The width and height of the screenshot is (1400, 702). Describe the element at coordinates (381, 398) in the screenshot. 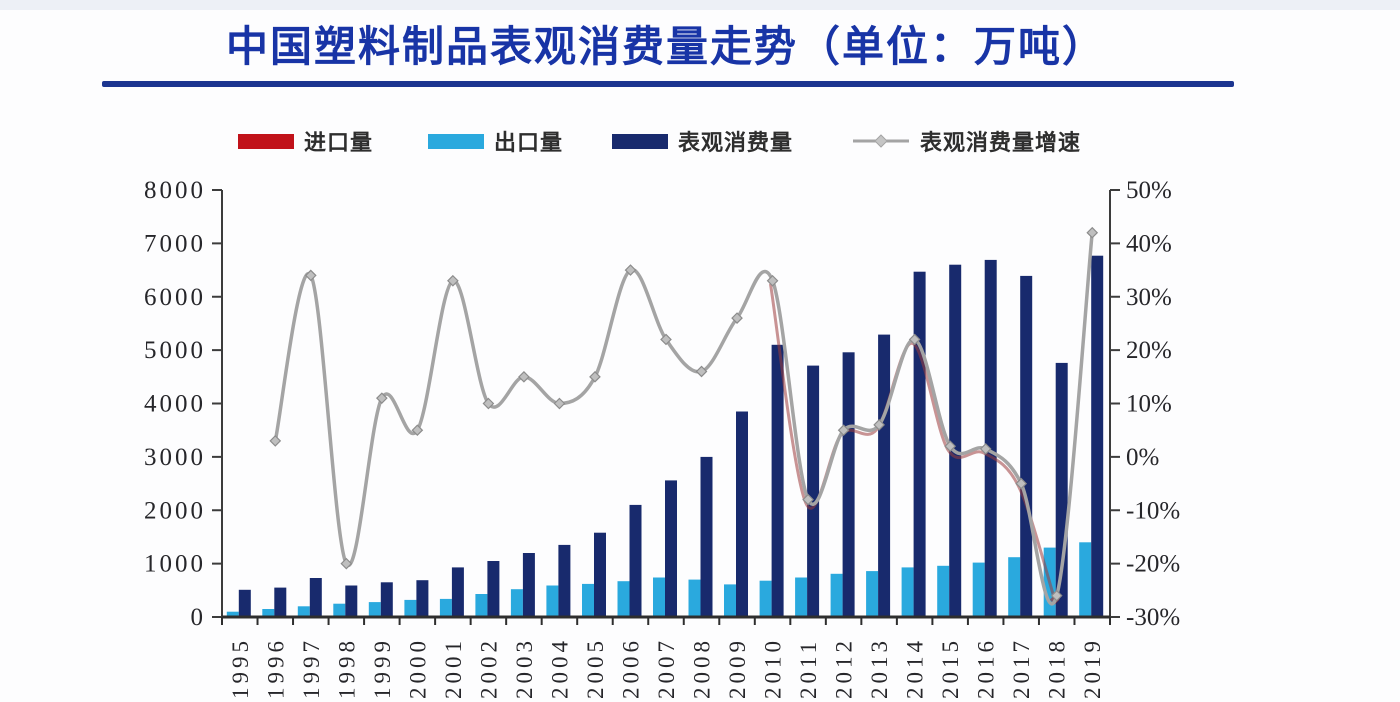

I see `growth-marker-1999` at that location.